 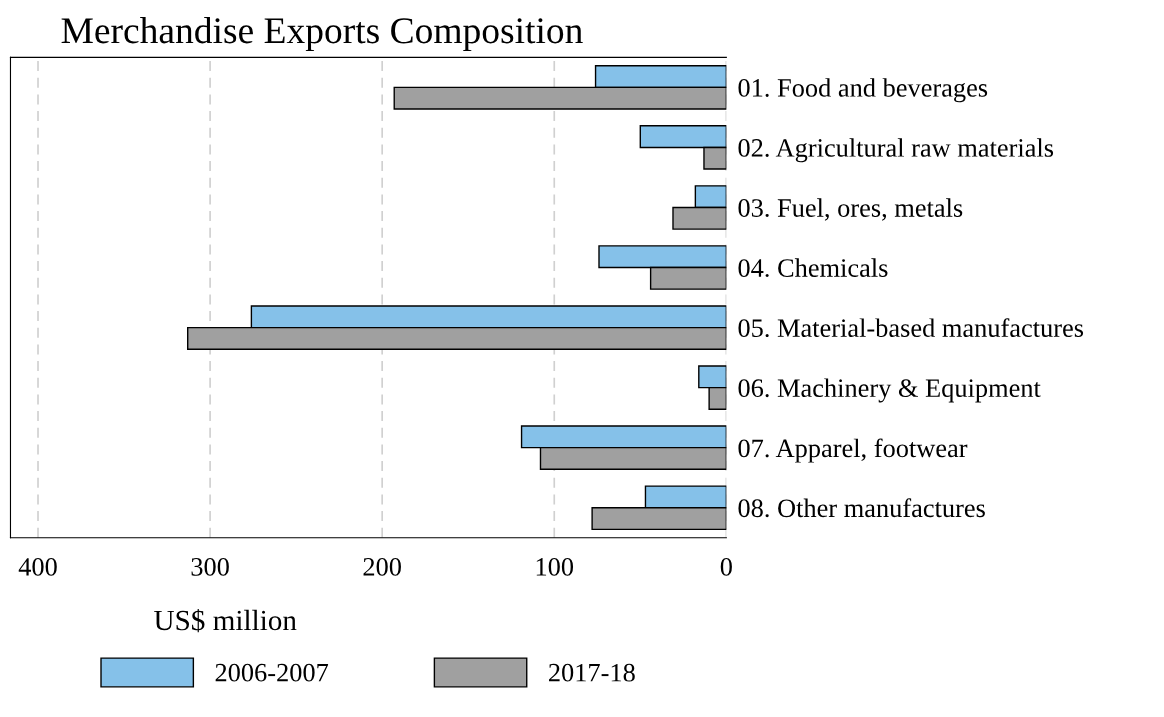 I want to click on y-tick-label: 06. Machinery & Equipment, so click(x=889, y=390).